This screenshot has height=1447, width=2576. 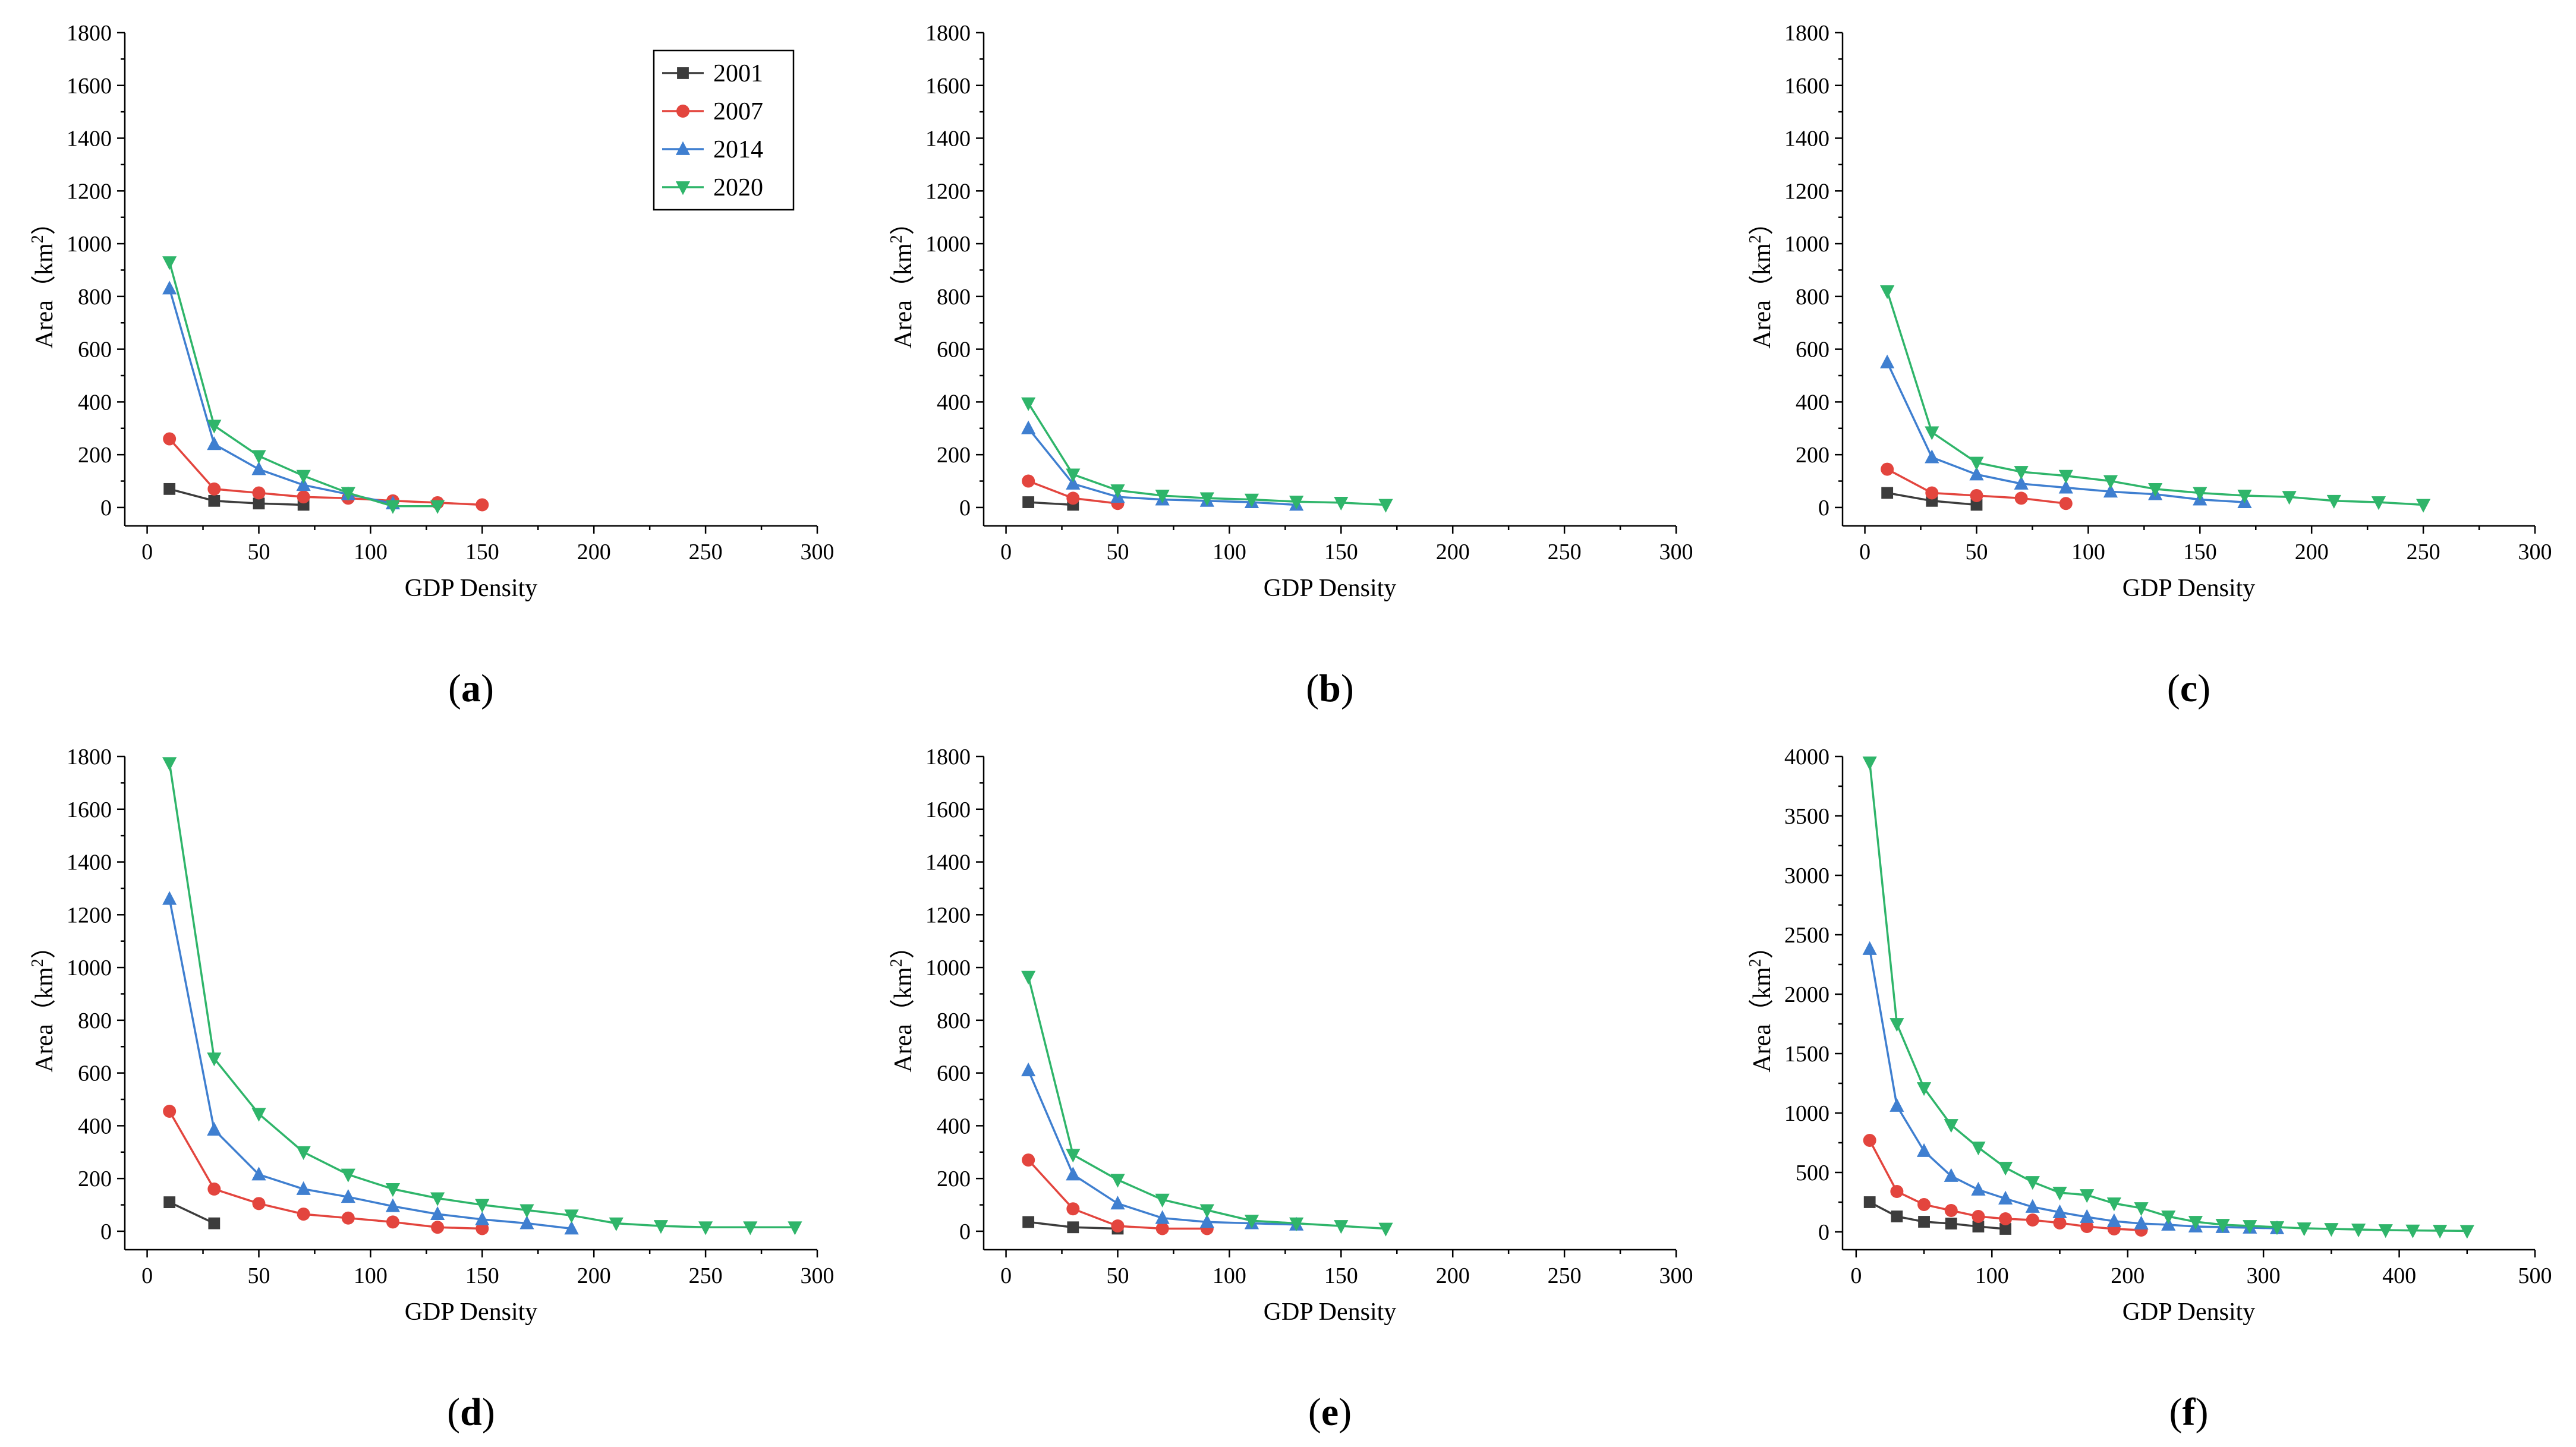 I want to click on x-tick-label: 200, so click(x=2312, y=552).